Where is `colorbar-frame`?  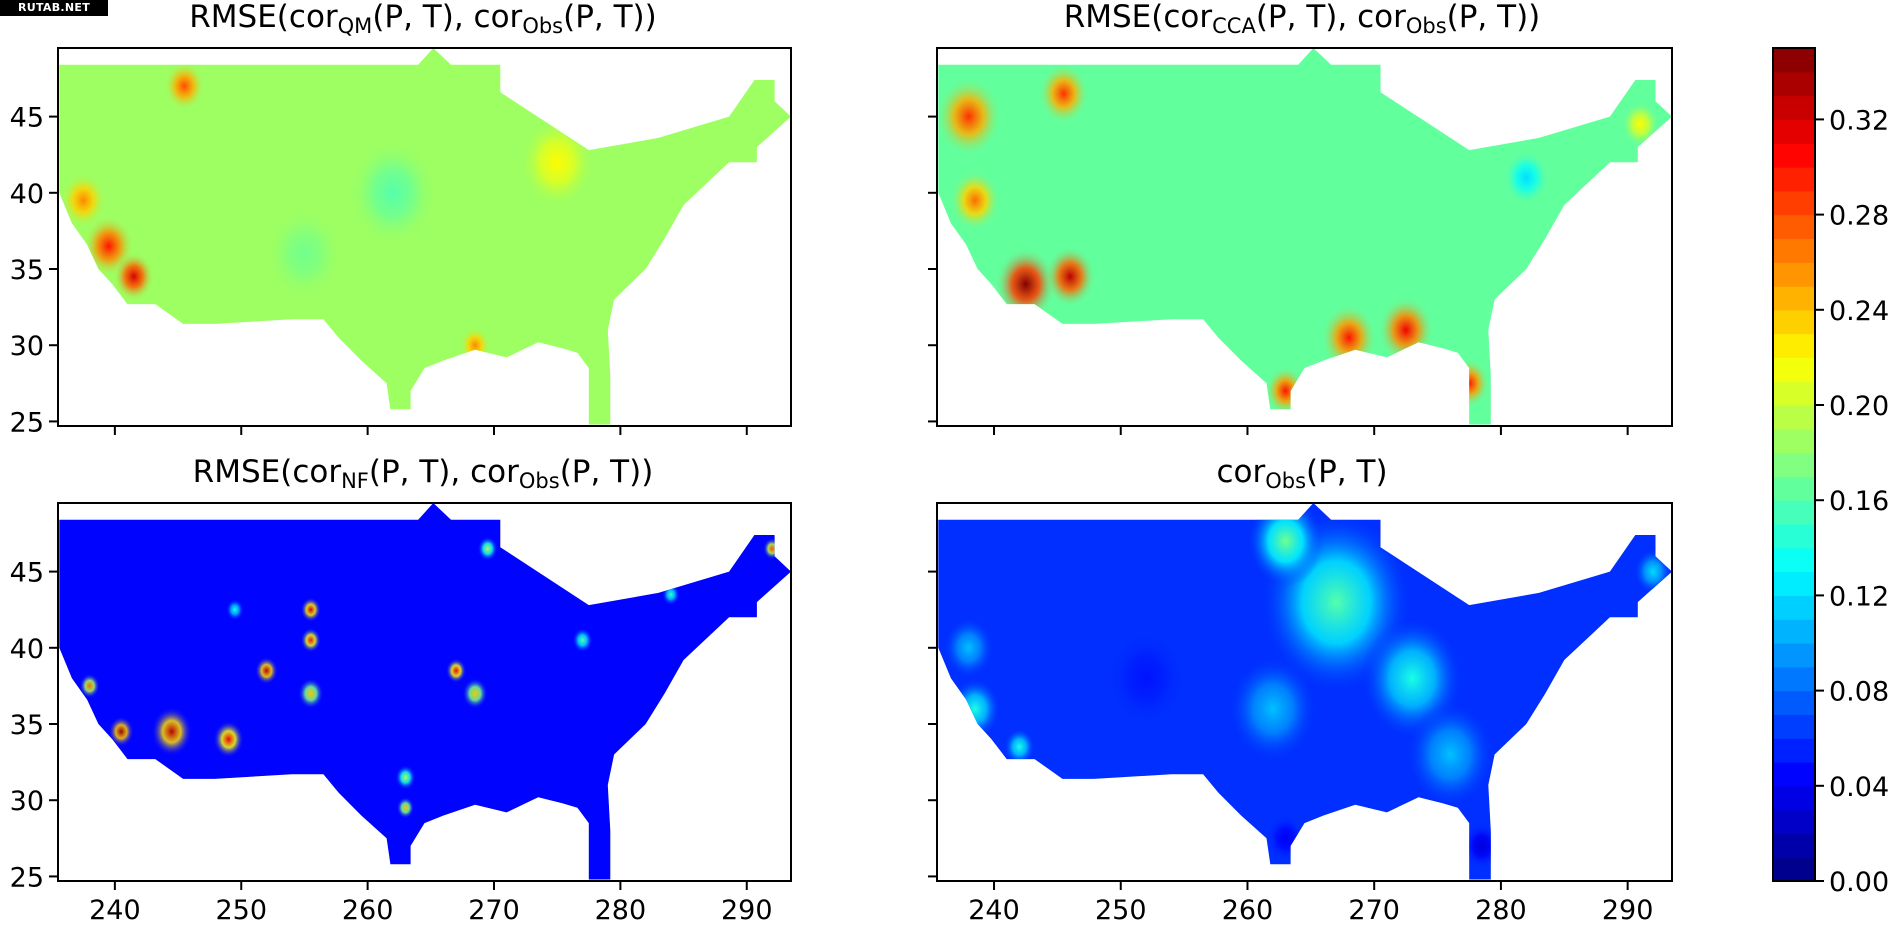 colorbar-frame is located at coordinates (1794, 464).